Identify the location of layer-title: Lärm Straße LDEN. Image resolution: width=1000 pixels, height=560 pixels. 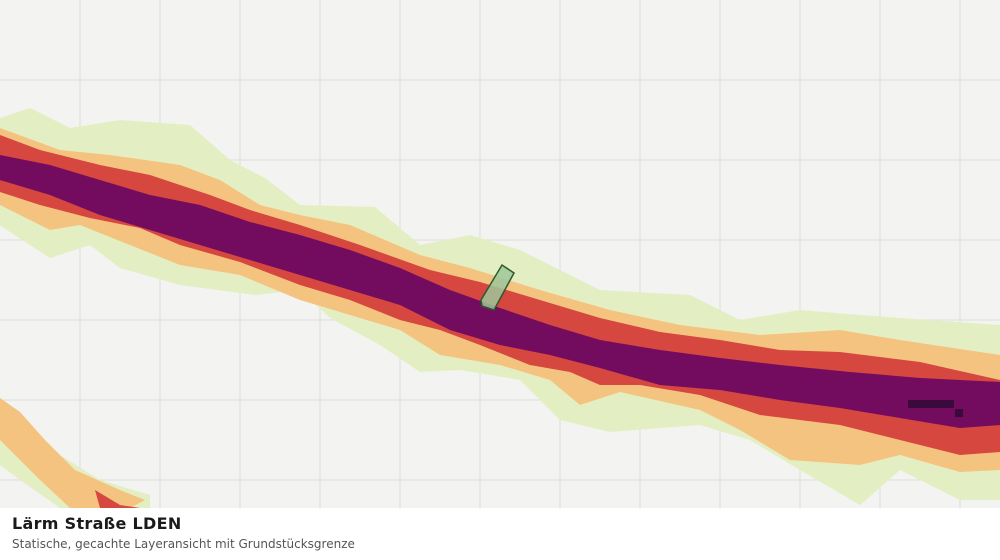
(97, 523).